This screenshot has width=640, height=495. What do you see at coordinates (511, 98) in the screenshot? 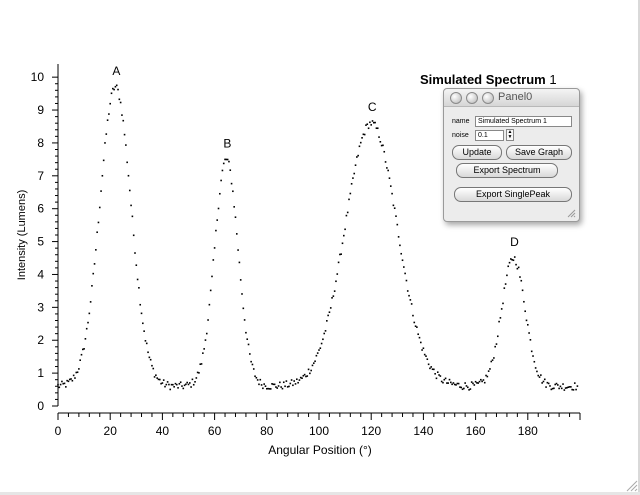
I see `panel-titlebar: Panel0` at bounding box center [511, 98].